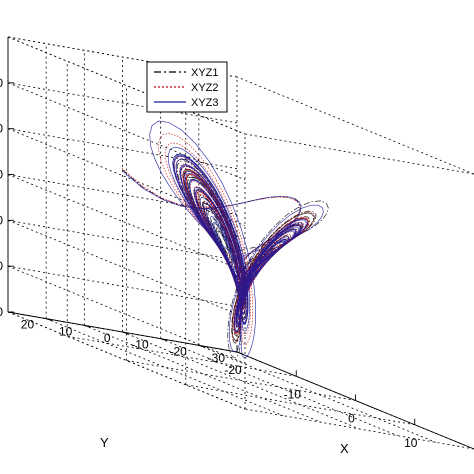 This screenshot has height=474, width=474. I want to click on z-tick-label-3: 30, so click(1, 175).